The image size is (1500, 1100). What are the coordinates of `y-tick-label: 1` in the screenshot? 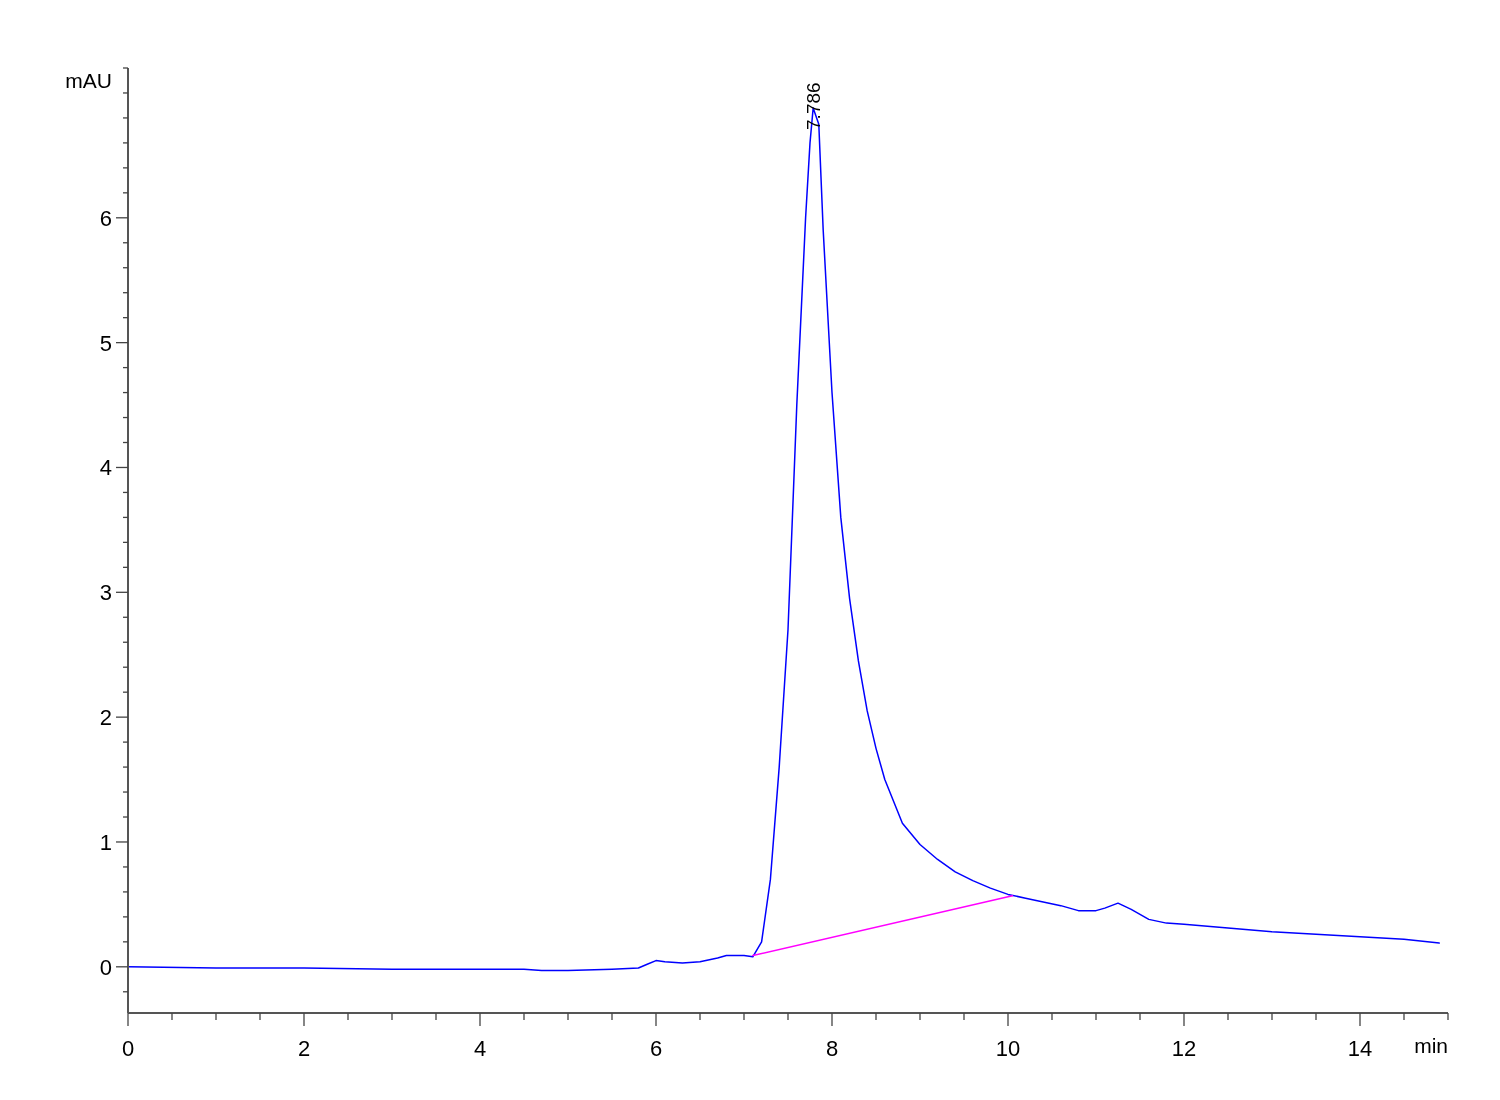 It's located at (105, 842).